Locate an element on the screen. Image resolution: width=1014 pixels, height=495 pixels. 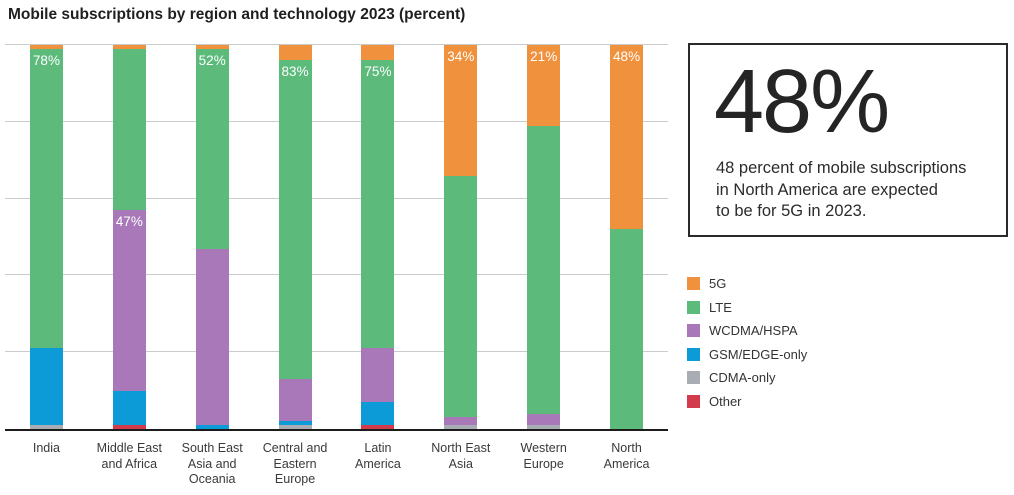
bar-group-north-east-asia: 34% is located at coordinates (460, 237).